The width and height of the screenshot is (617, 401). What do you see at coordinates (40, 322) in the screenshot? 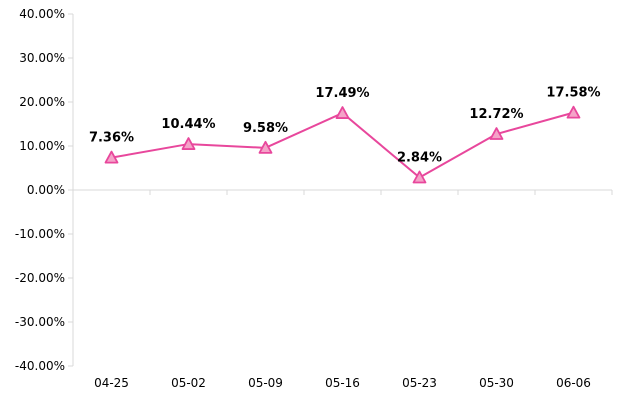
I see `y-tick-label: -30.00%` at bounding box center [40, 322].